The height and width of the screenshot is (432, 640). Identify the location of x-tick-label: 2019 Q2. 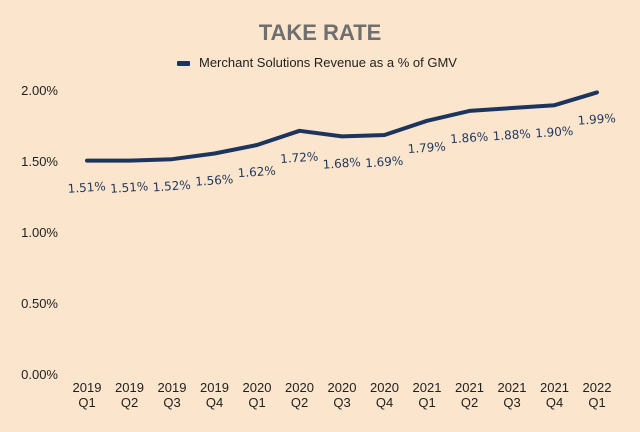
(129, 395).